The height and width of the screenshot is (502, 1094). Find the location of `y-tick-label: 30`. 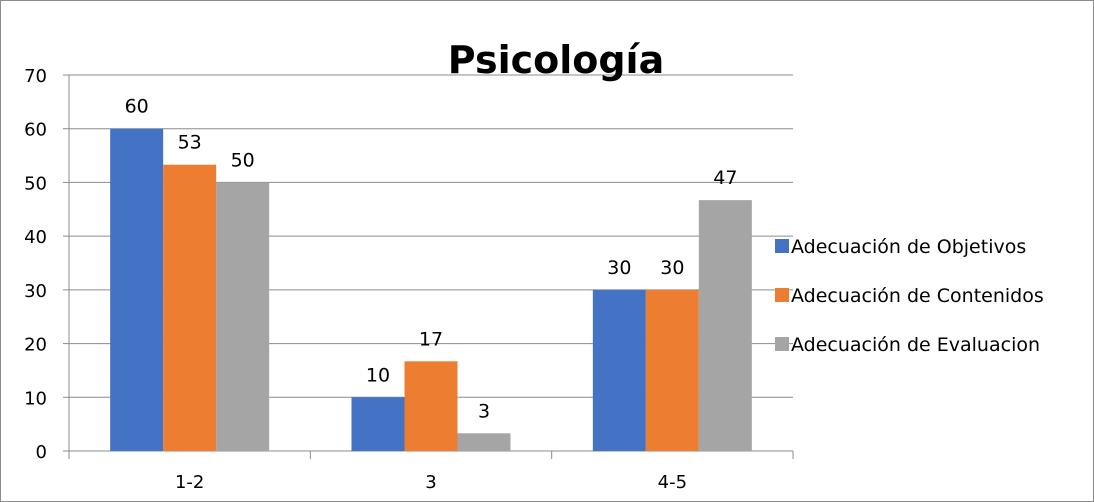

y-tick-label: 30 is located at coordinates (35, 291).